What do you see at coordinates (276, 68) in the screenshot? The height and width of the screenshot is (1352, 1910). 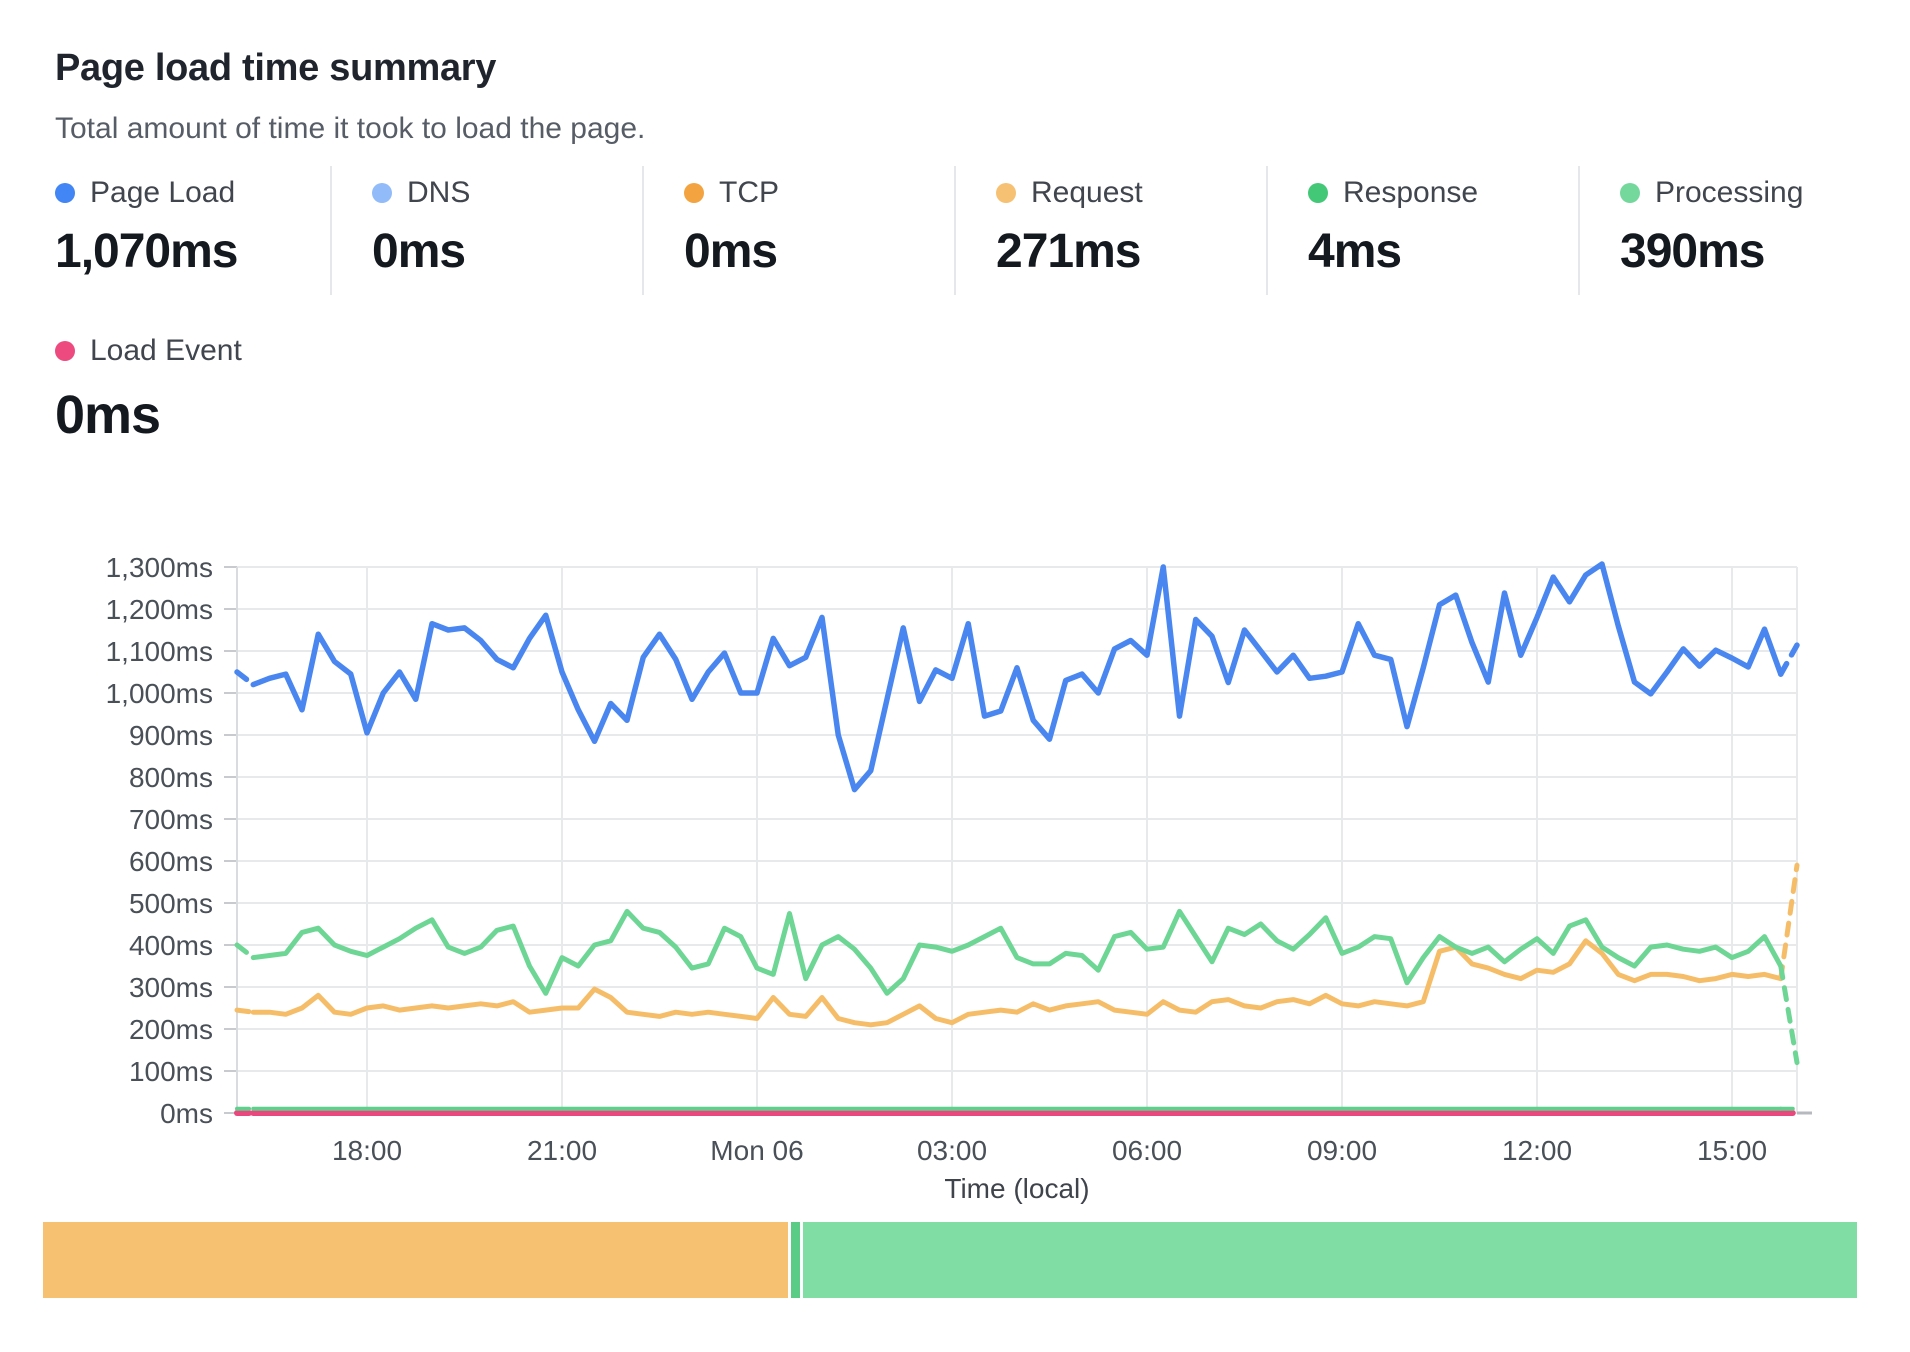 I see `page-title: Page load time summary` at bounding box center [276, 68].